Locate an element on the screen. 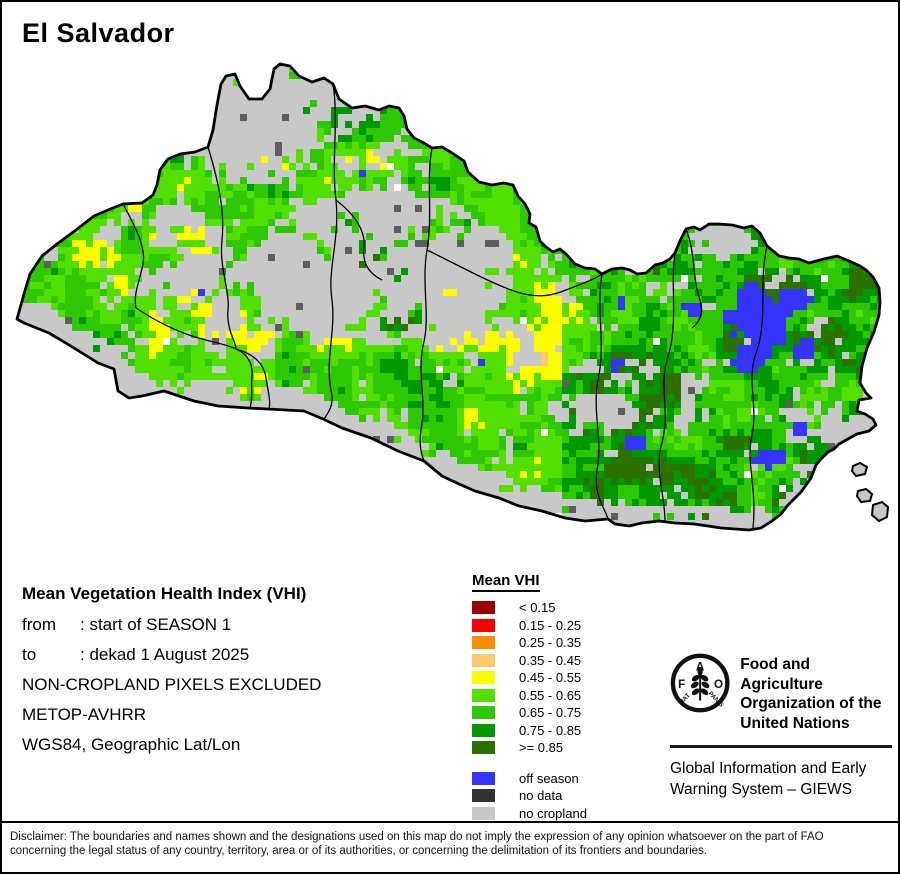 This screenshot has height=874, width=900. legend-label: < 0.15 is located at coordinates (537, 608).